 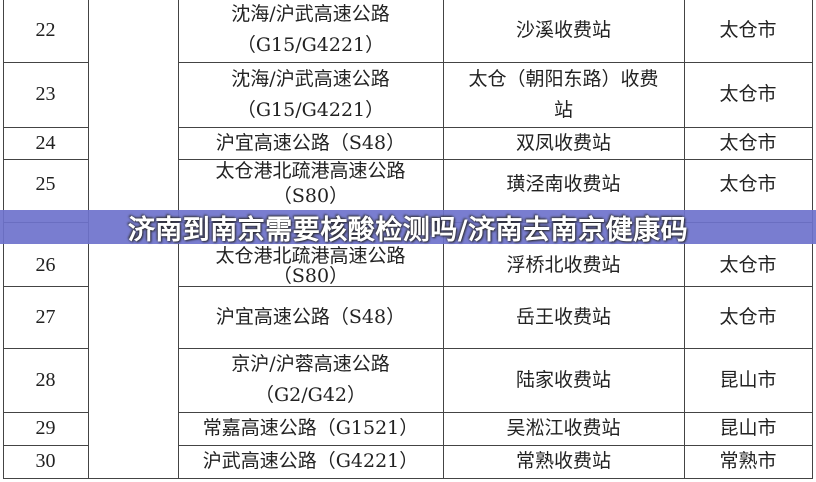 What do you see at coordinates (563, 142) in the screenshot?
I see `cell-station: 双凤收费站` at bounding box center [563, 142].